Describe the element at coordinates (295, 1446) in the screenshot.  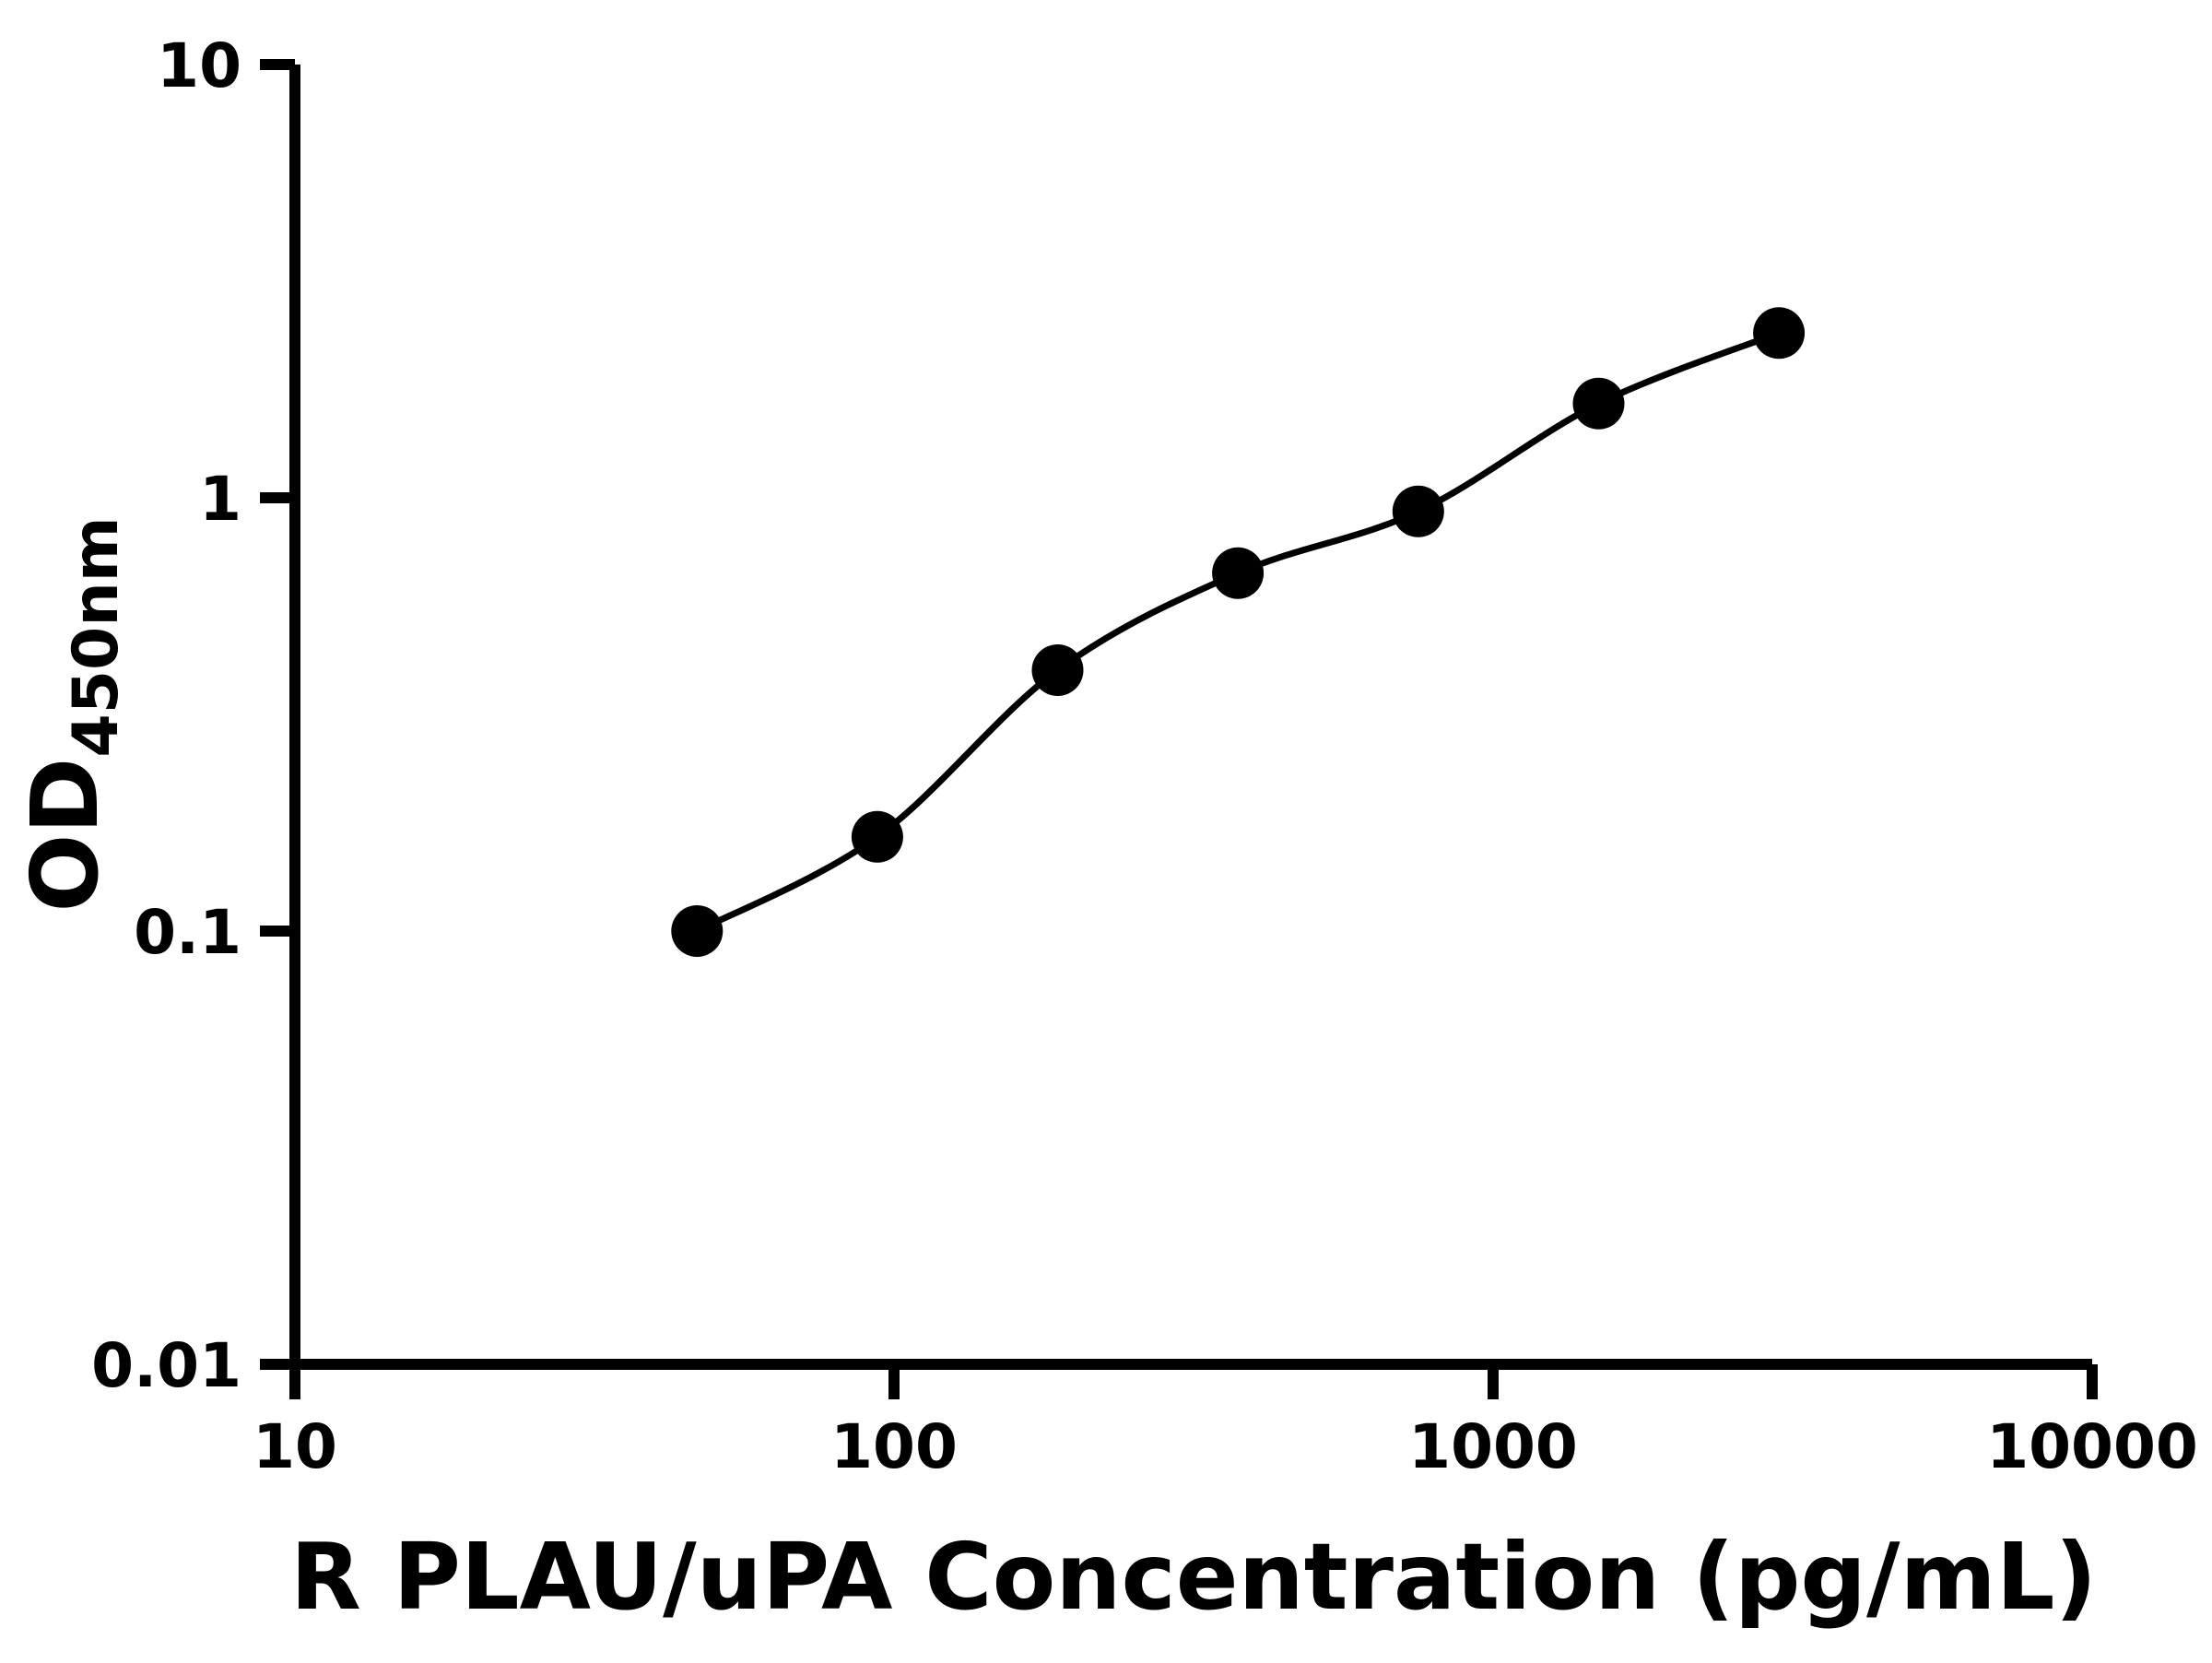
I see `x-tick-label: 10` at that location.